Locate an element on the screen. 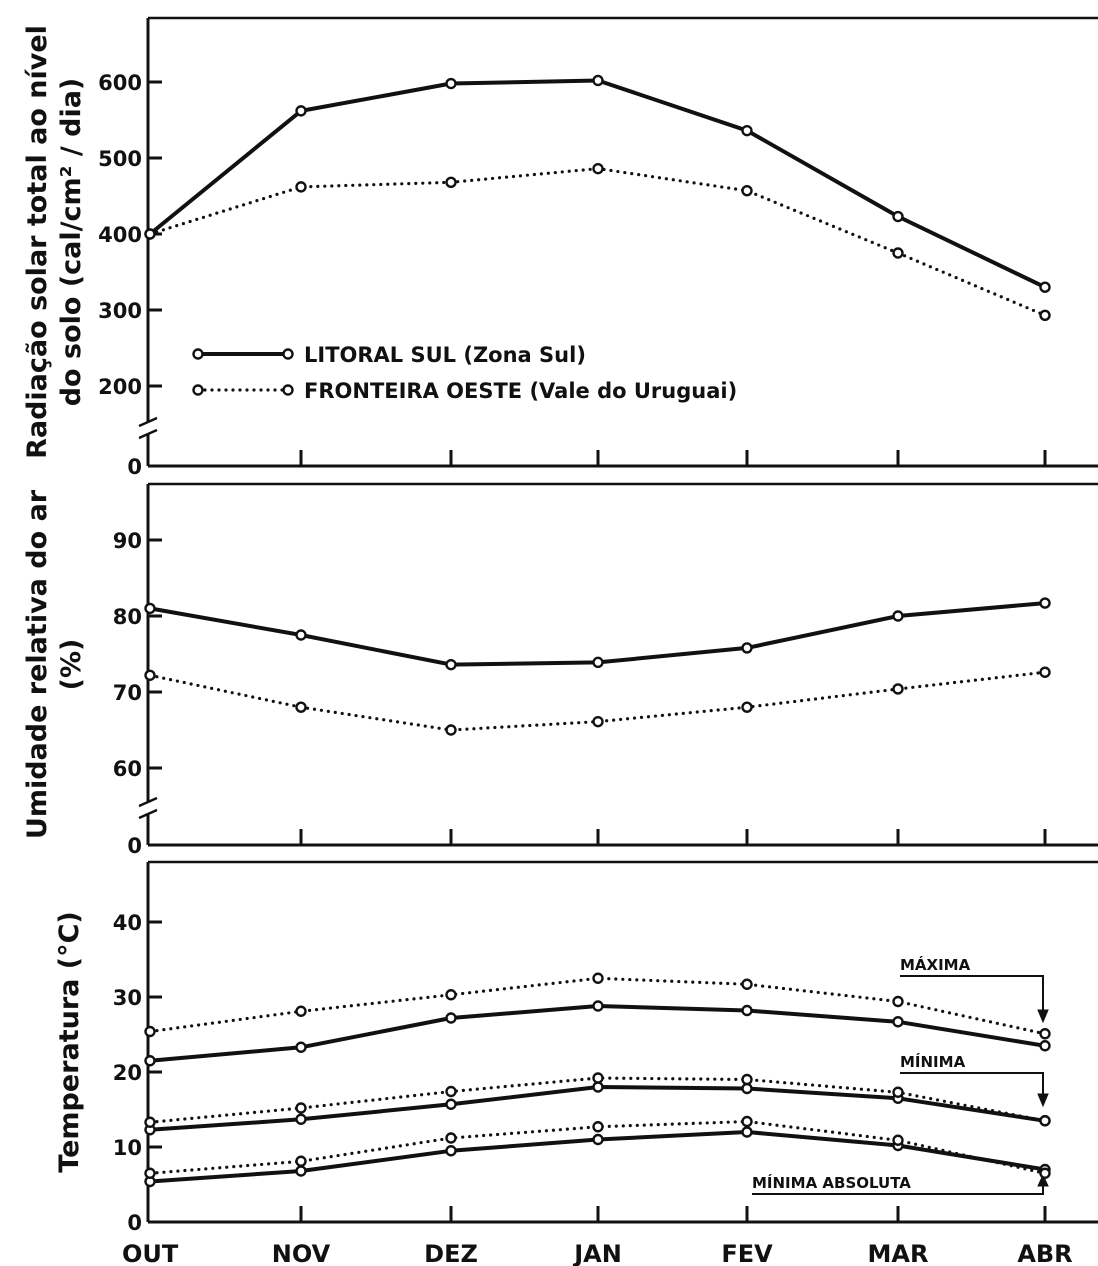 The image size is (1098, 1266). umidade-y-axis-title: Umidade relativa do ar is located at coordinates (37, 664).